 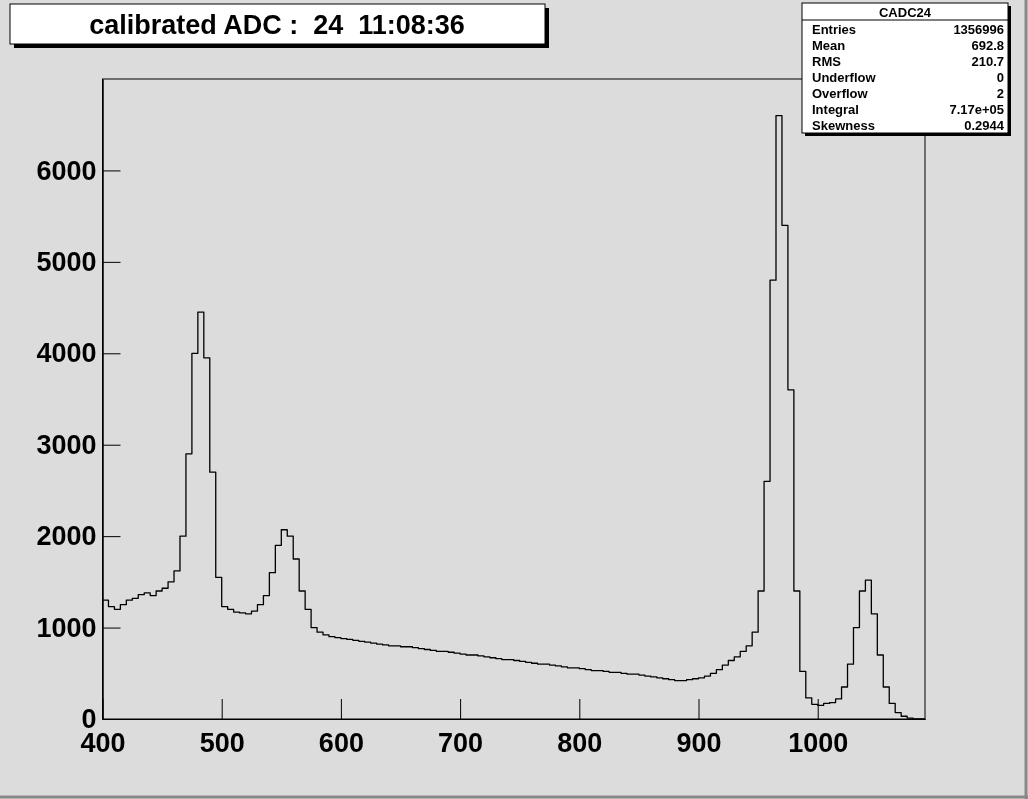 What do you see at coordinates (908, 125) in the screenshot?
I see `text: Skewness 0.2944` at bounding box center [908, 125].